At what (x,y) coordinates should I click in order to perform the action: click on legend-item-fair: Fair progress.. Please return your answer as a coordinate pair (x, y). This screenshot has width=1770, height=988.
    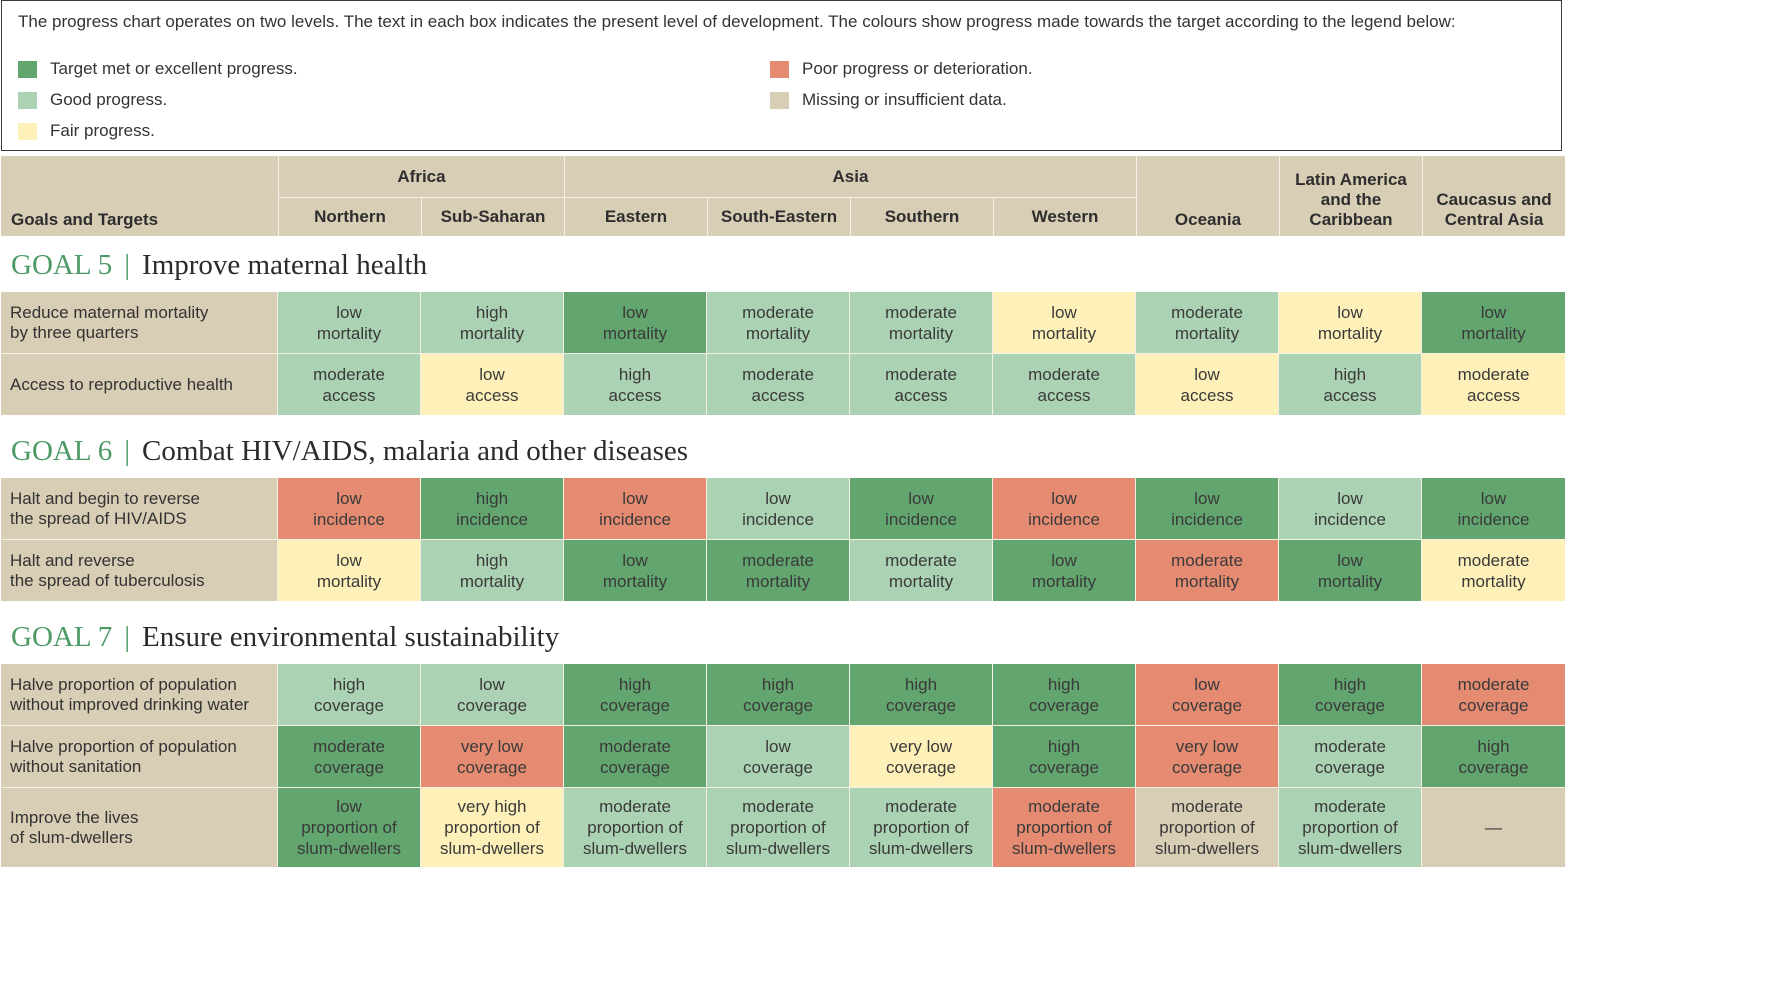
    Looking at the image, I should click on (86, 131).